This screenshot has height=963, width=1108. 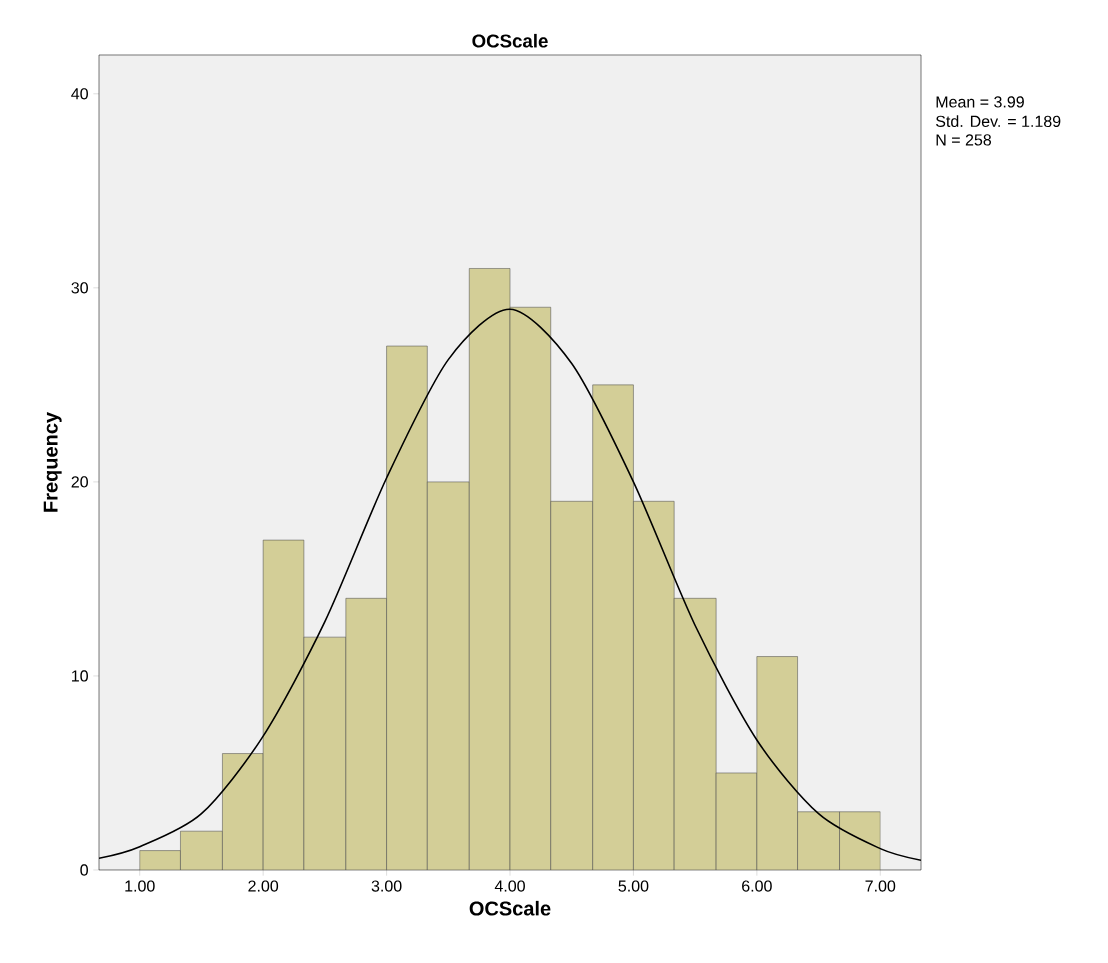 What do you see at coordinates (998, 121) in the screenshot?
I see `text: Std. Dev. = 1.189` at bounding box center [998, 121].